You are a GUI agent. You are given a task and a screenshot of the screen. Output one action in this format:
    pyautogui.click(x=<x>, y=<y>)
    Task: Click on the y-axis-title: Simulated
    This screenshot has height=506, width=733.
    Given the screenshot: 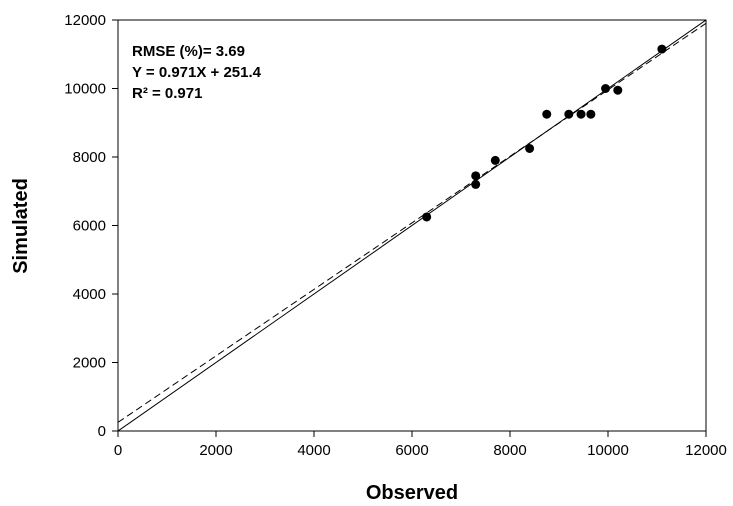 What is the action you would take?
    pyautogui.click(x=21, y=226)
    